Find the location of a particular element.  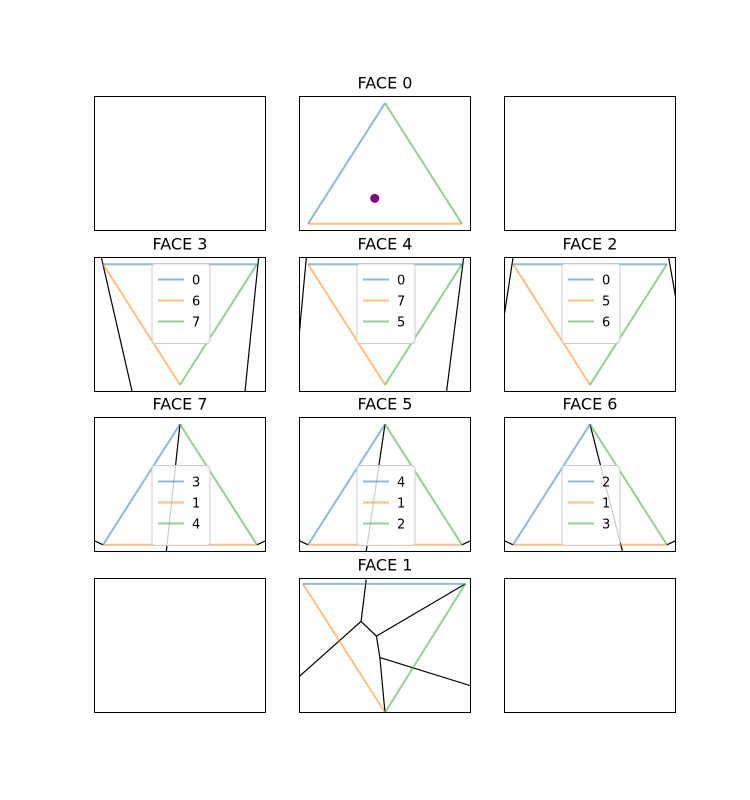

plot-area: 2 1 3 is located at coordinates (590, 487).